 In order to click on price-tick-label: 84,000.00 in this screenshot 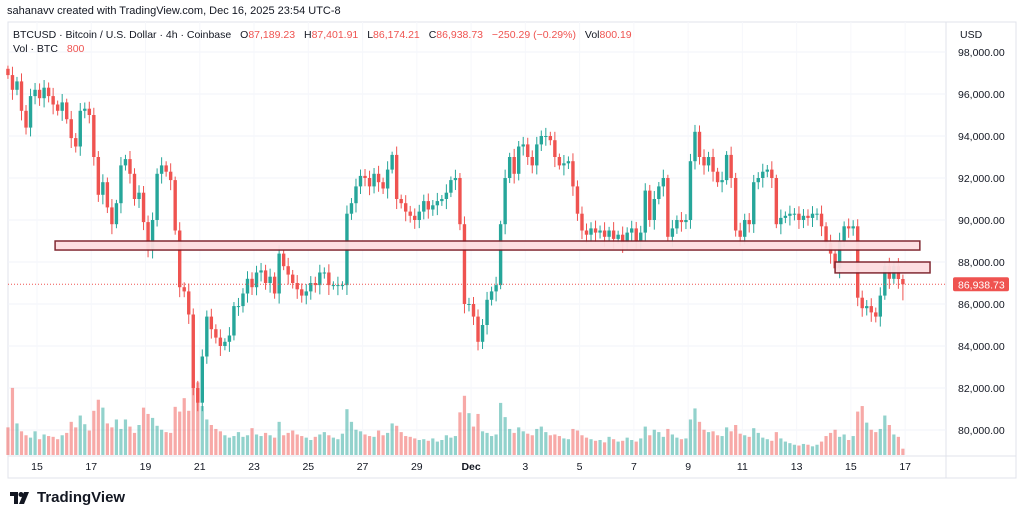, I will do `click(981, 347)`.